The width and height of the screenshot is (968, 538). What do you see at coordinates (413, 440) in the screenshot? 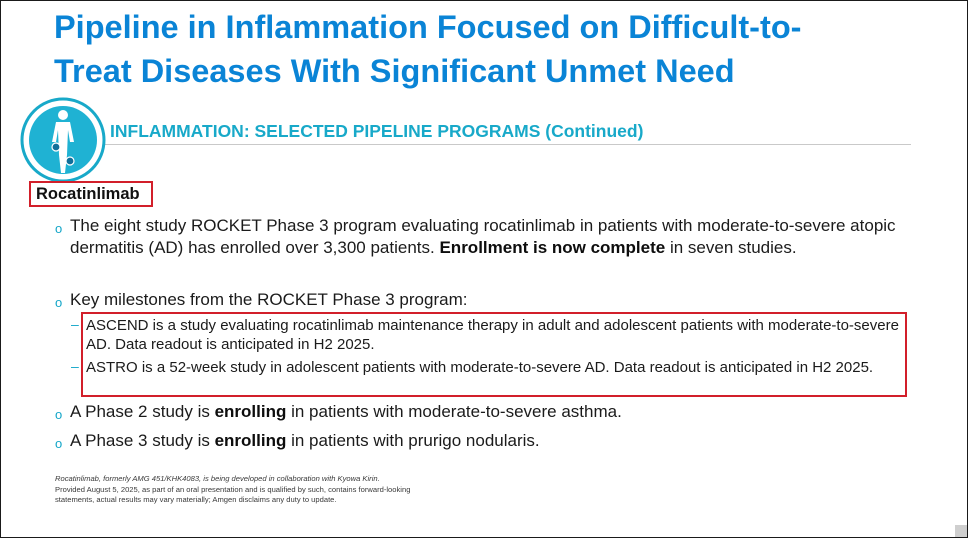
I see `bullet-text: in patients with prurigo nodularis.` at bounding box center [413, 440].